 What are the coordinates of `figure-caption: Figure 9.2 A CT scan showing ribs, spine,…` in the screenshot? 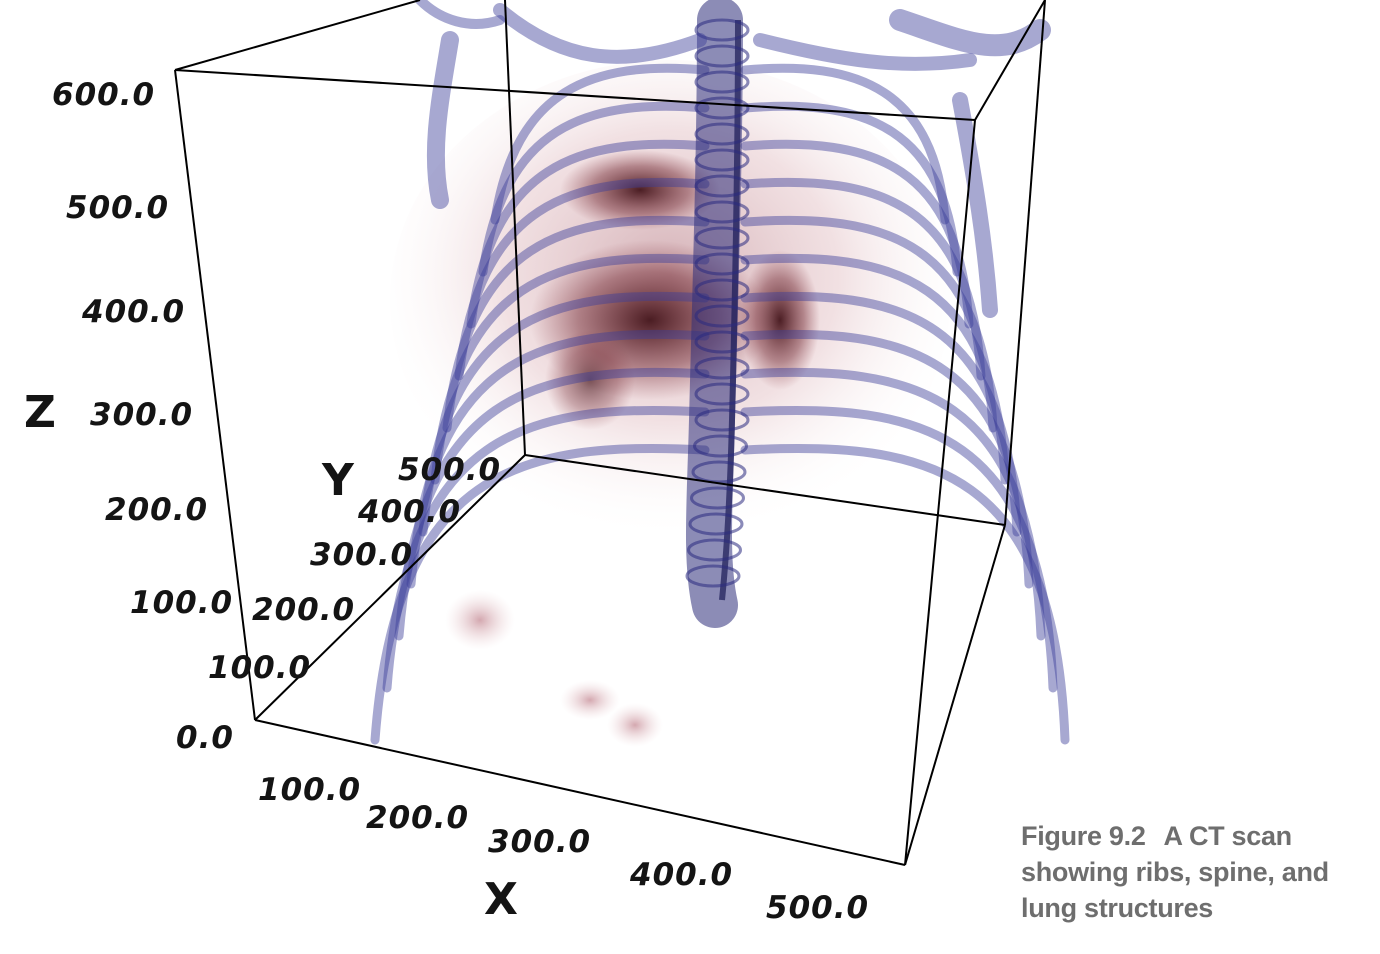 It's located at (1191, 872).